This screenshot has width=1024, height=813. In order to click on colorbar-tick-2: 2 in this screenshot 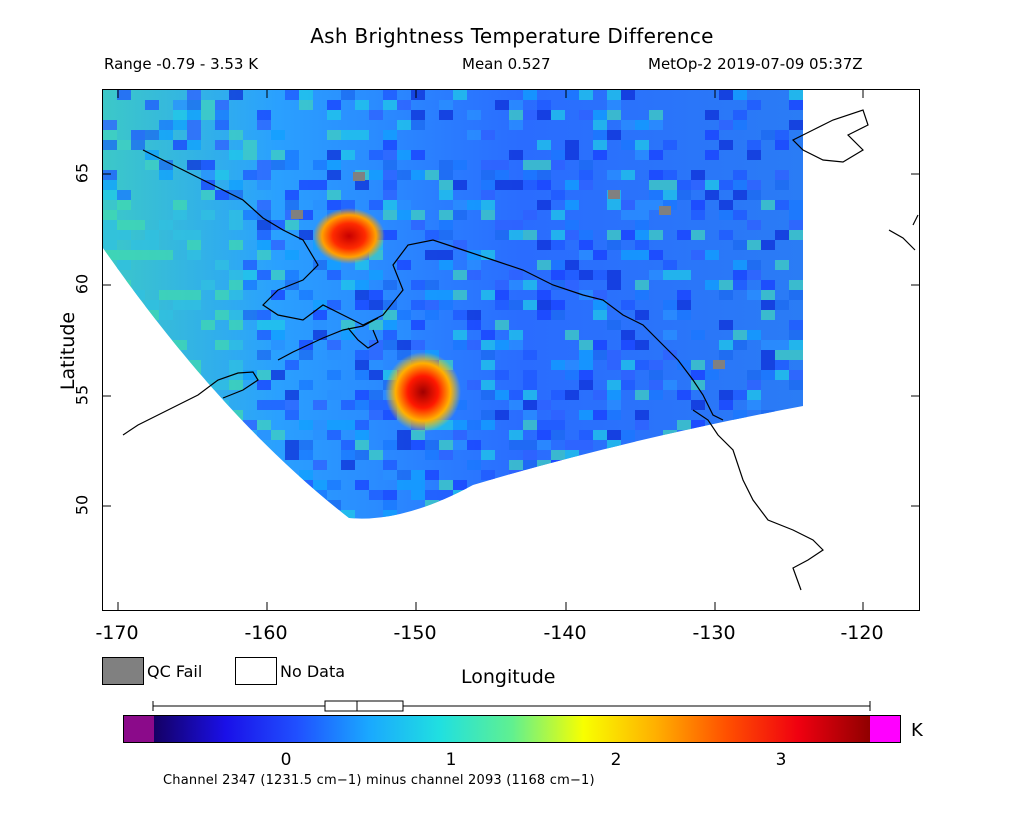, I will do `click(616, 760)`.